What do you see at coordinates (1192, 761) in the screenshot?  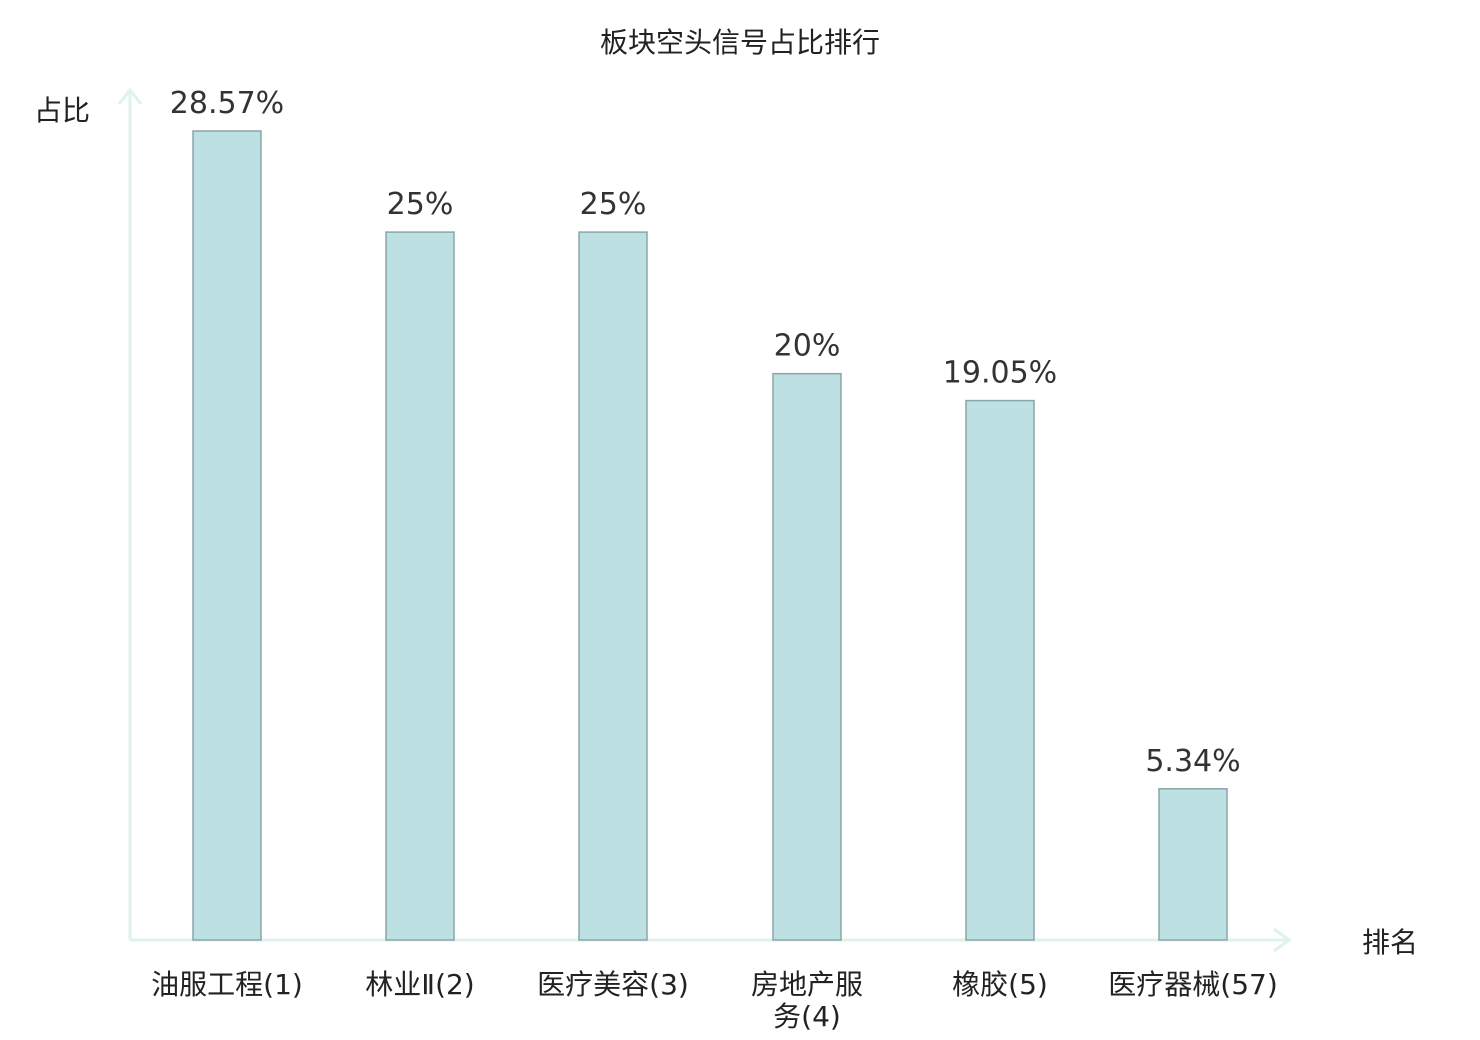 I see `value-label-6: 5.34%` at bounding box center [1192, 761].